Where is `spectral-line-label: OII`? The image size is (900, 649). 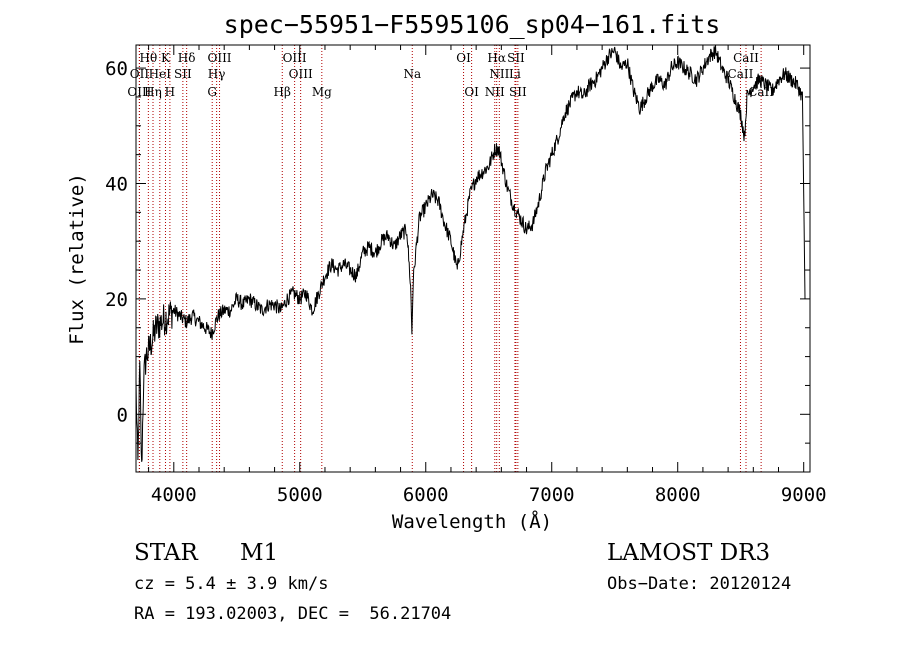 spectral-line-label: OII is located at coordinates (140, 74).